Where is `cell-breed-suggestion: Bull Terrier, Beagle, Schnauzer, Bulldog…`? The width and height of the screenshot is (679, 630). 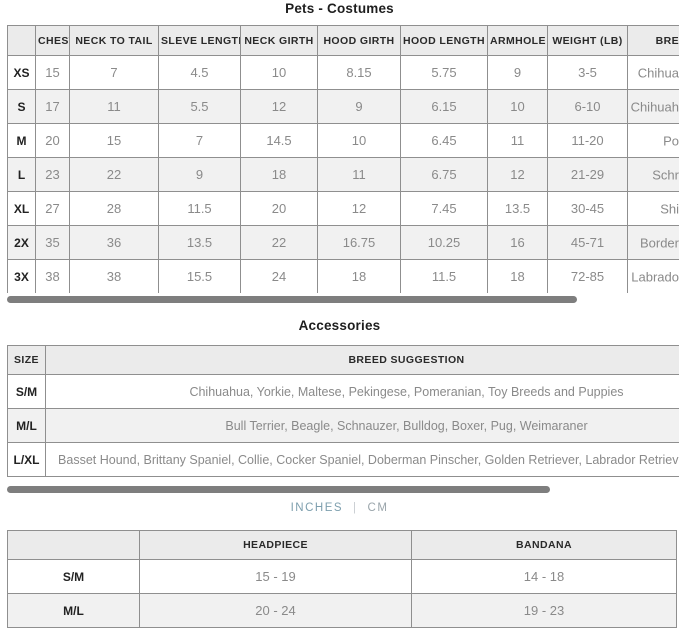 cell-breed-suggestion: Bull Terrier, Beagle, Schnauzer, Bulldog… is located at coordinates (362, 425).